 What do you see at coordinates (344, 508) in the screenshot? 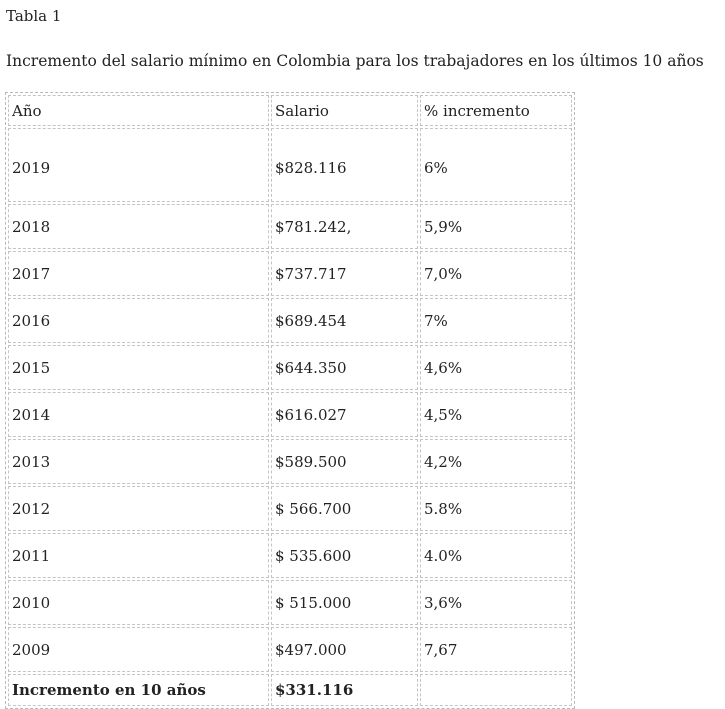
I see `cell-salary: $ 566.700` at bounding box center [344, 508].